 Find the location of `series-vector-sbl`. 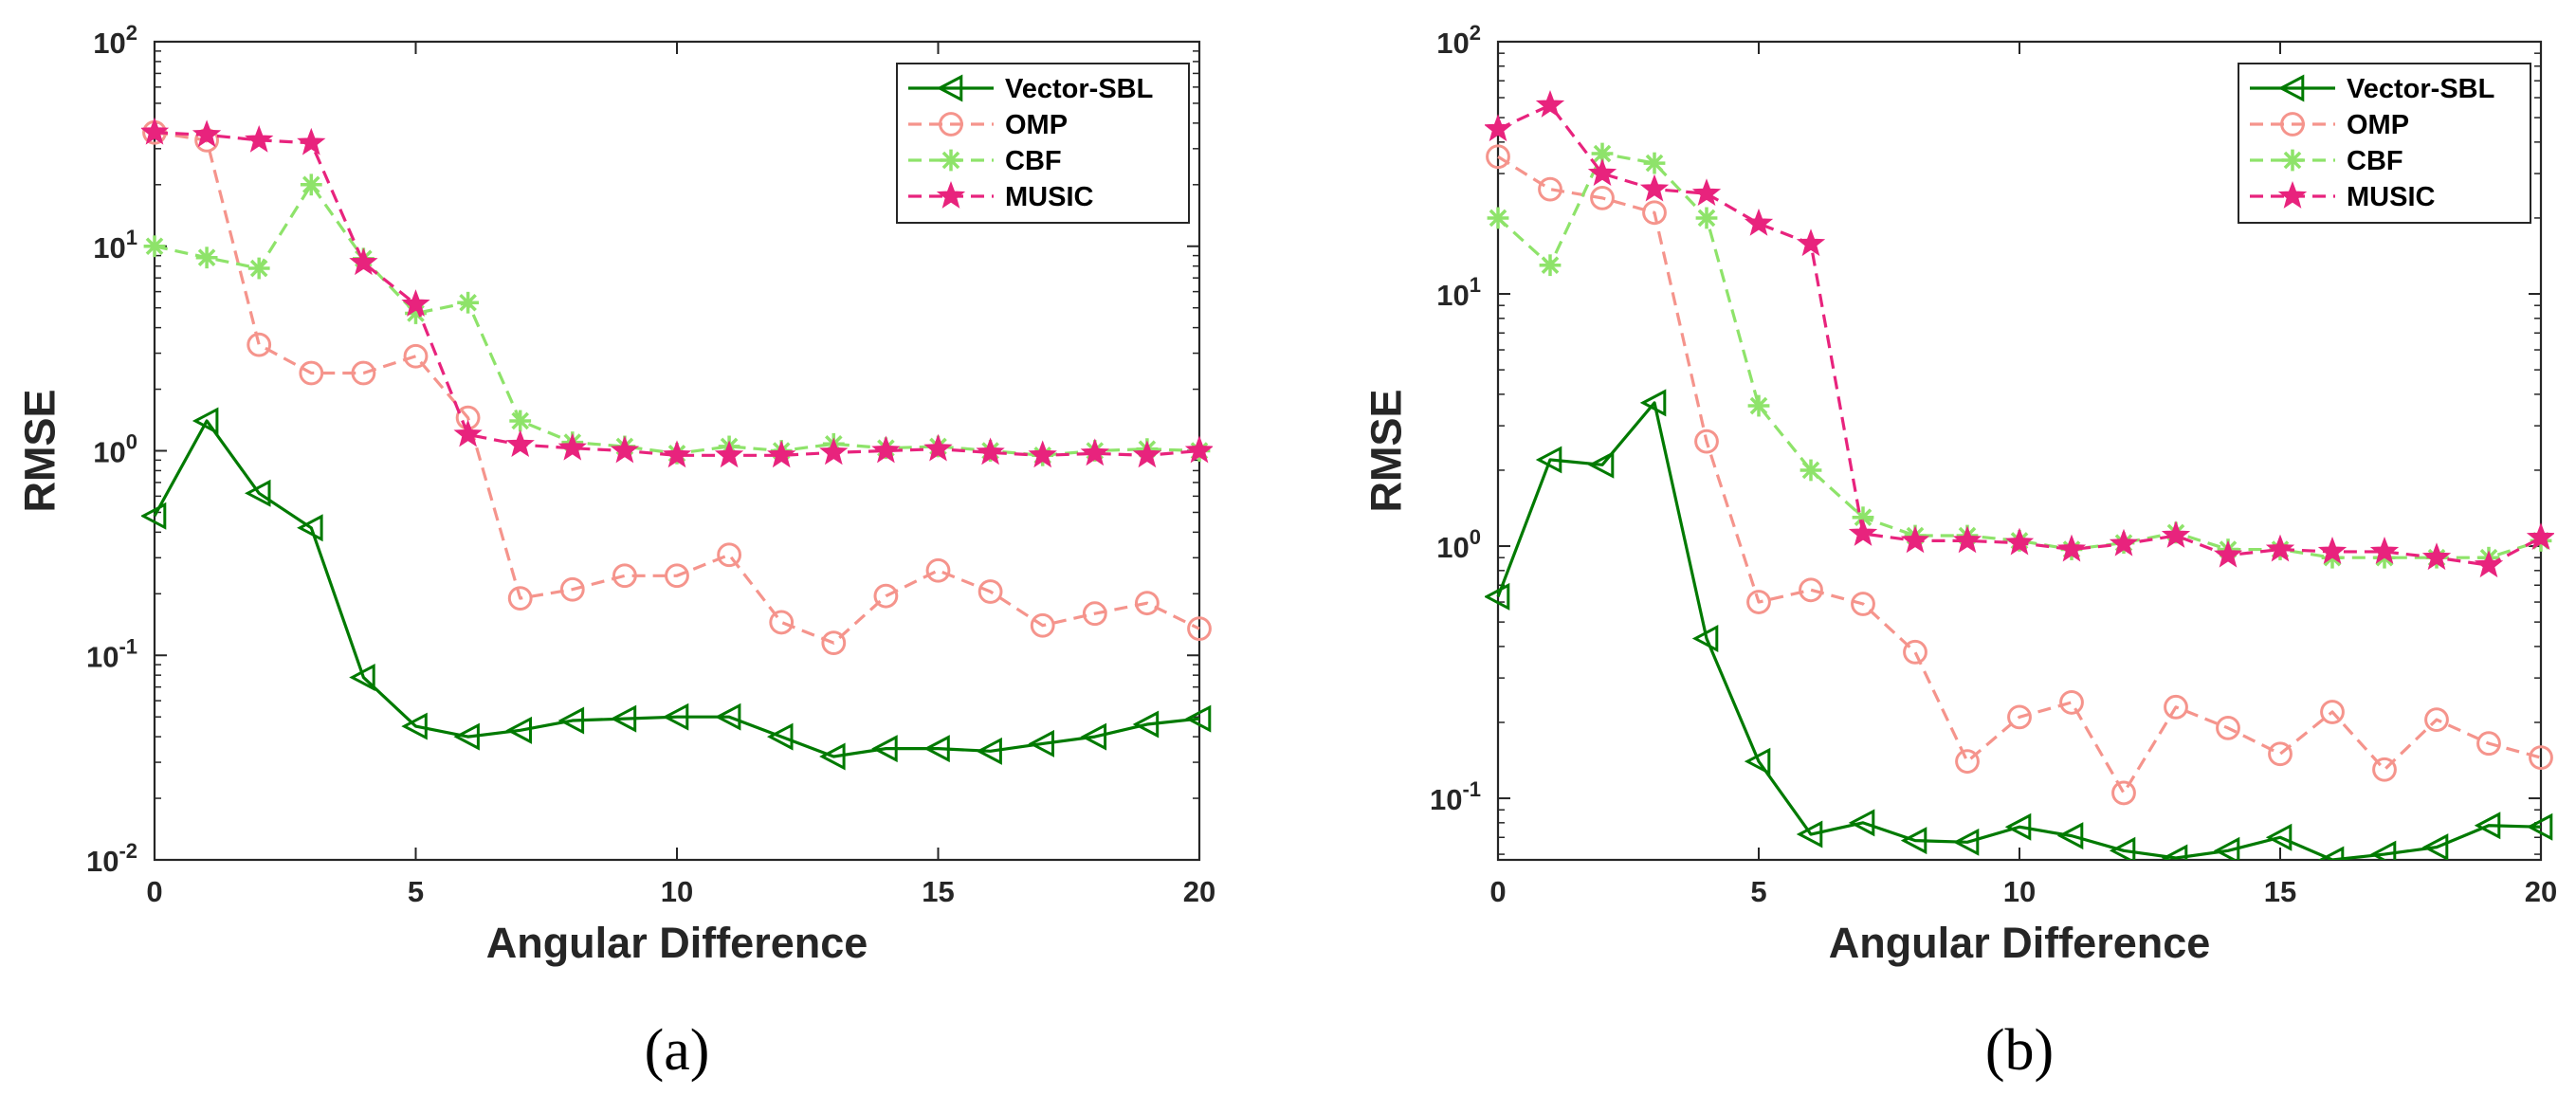

series-vector-sbl is located at coordinates (676, 589).